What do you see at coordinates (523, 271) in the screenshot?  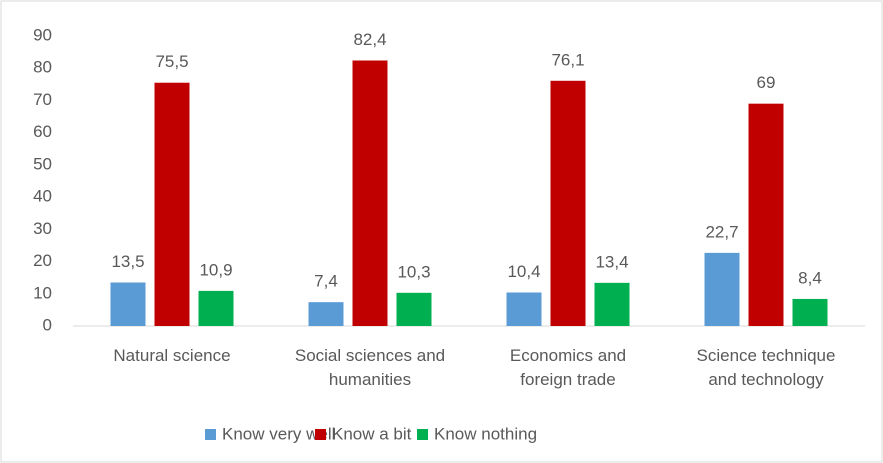 I see `data-label: 10,4` at bounding box center [523, 271].